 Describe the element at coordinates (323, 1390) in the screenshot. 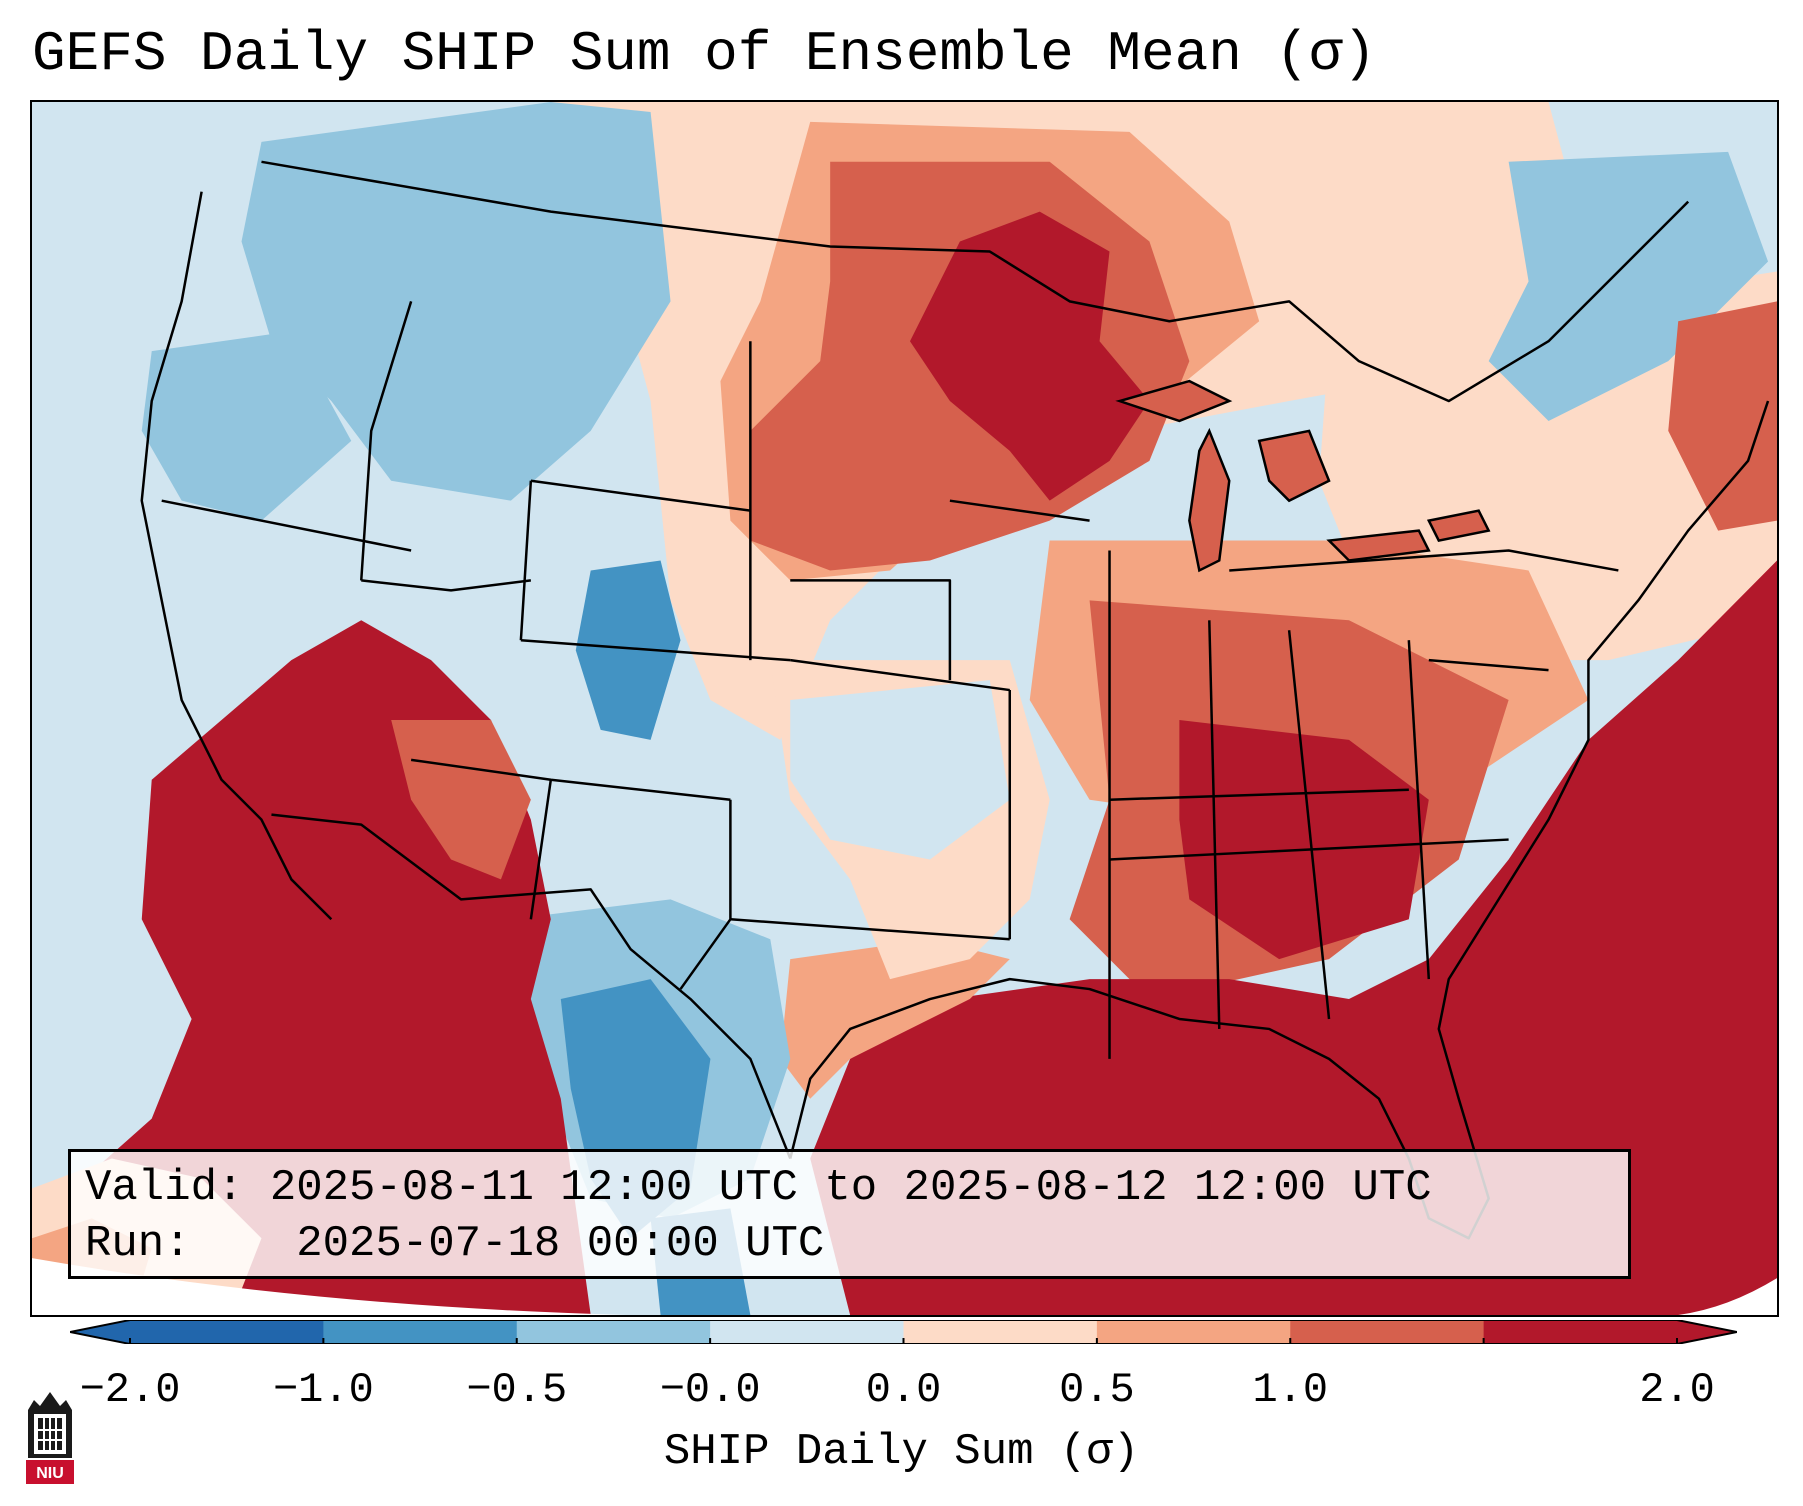

I see `colorbar-tick-label: −1.0` at that location.